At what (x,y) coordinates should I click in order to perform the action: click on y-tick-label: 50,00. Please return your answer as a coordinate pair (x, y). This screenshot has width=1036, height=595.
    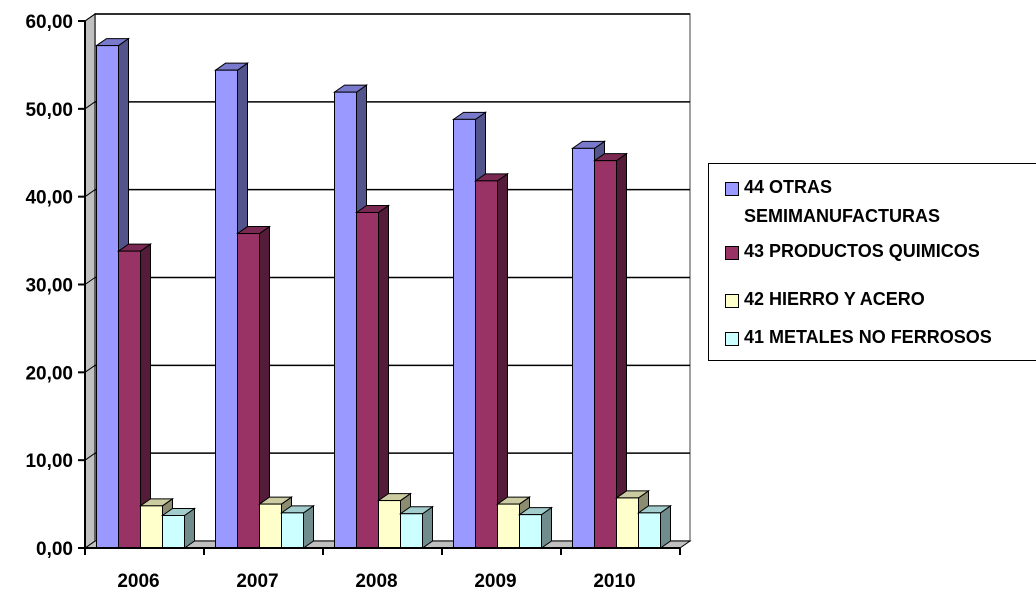
    Looking at the image, I should click on (49, 110).